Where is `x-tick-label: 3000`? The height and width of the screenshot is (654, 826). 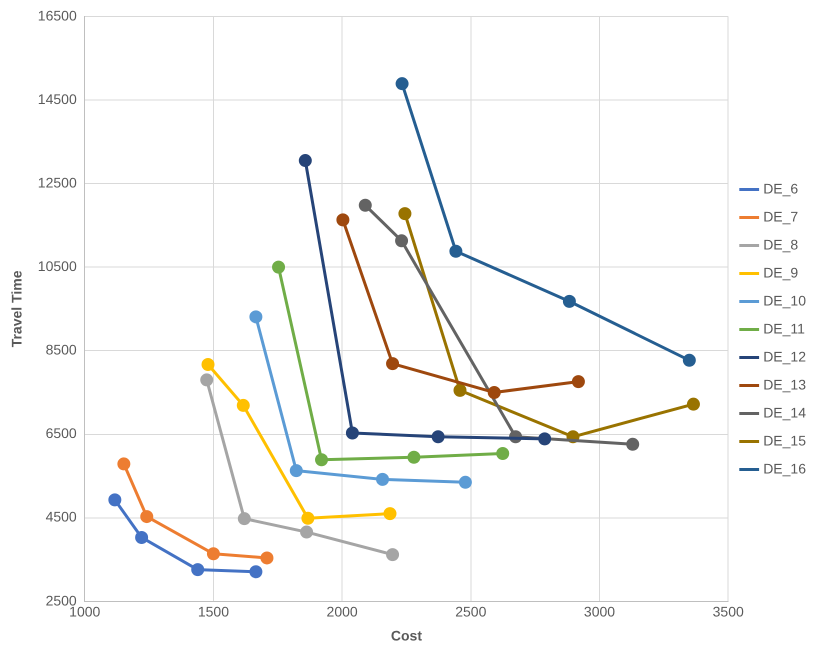 x-tick-label: 3000 is located at coordinates (600, 612).